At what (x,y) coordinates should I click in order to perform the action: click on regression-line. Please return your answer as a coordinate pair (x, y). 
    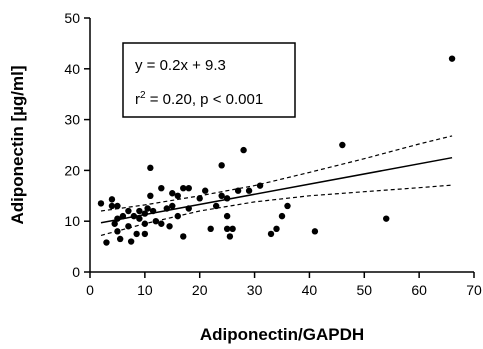
    Looking at the image, I should click on (276, 190).